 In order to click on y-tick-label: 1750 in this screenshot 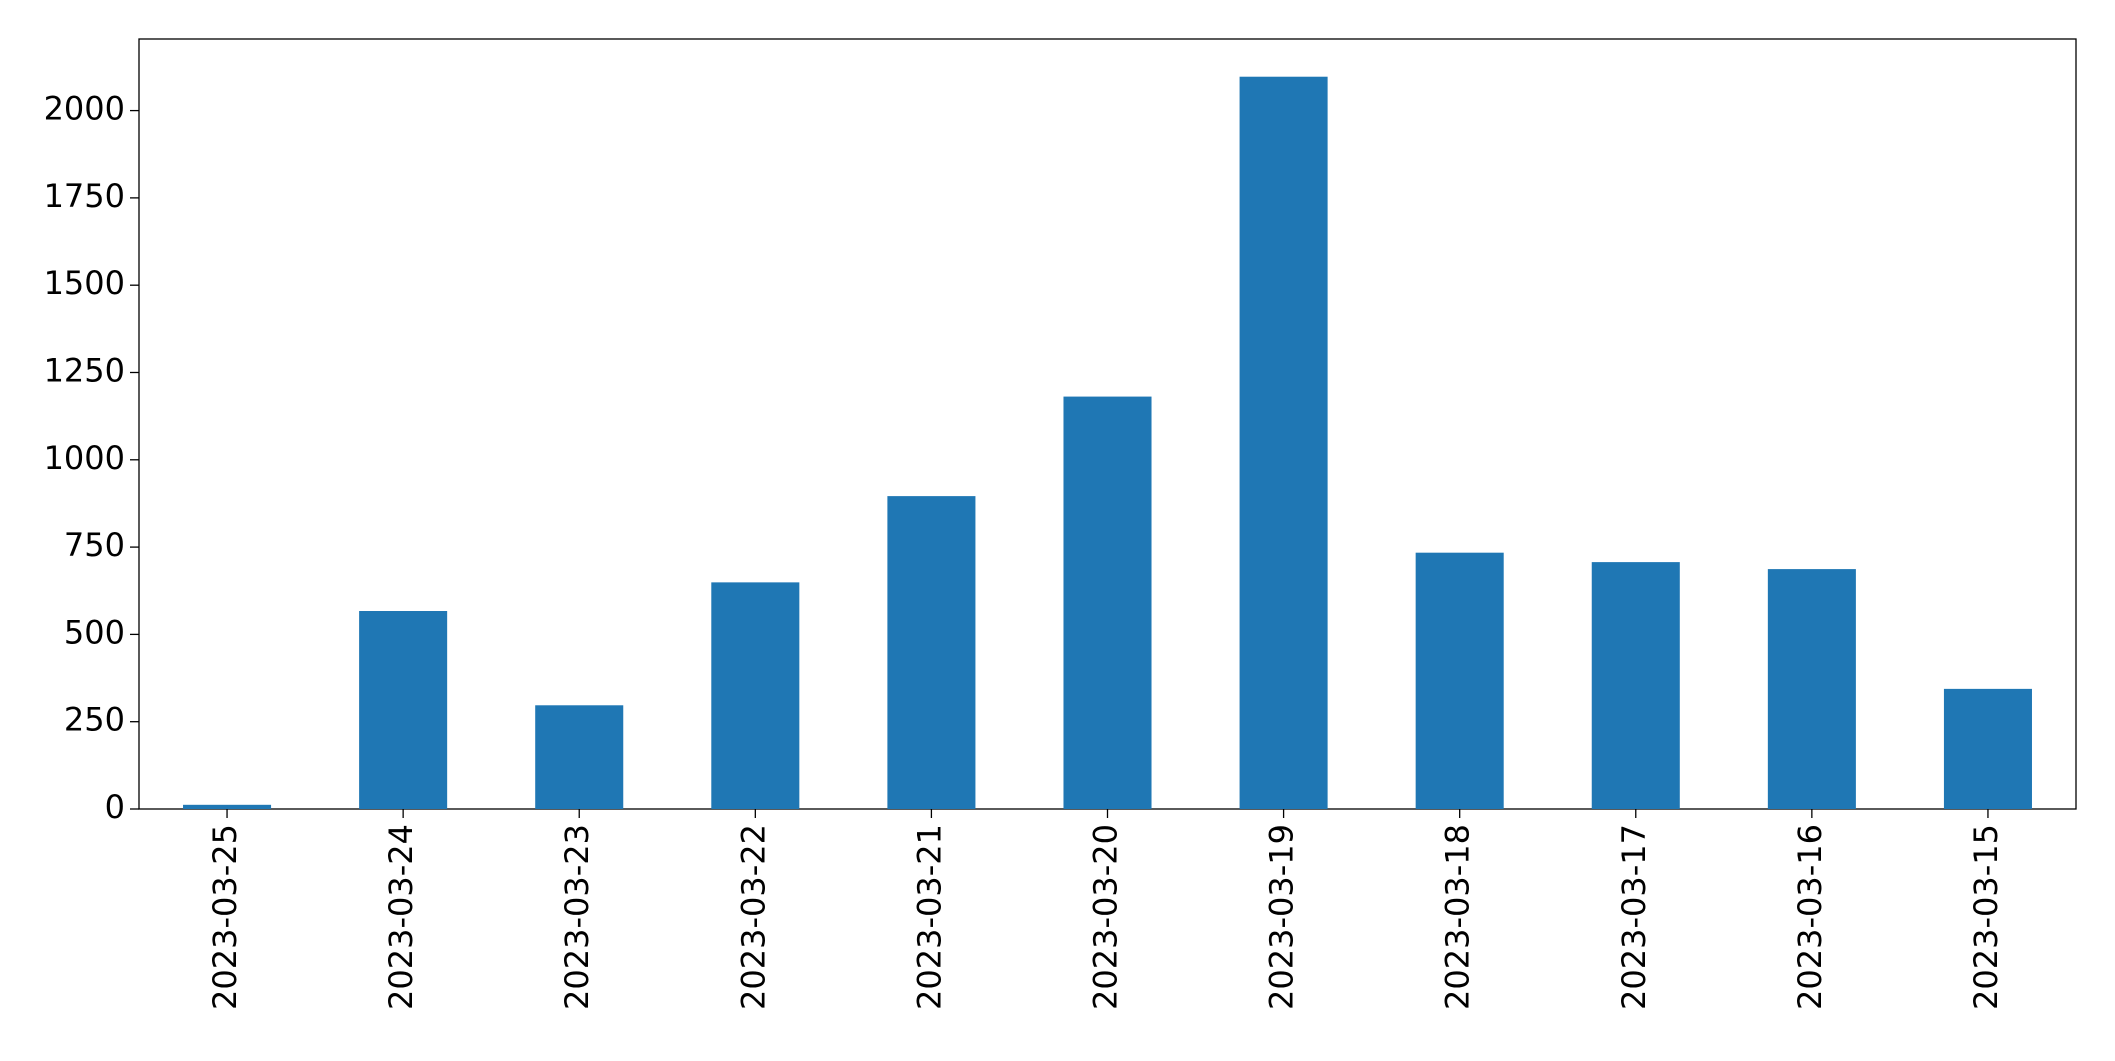, I will do `click(84, 196)`.